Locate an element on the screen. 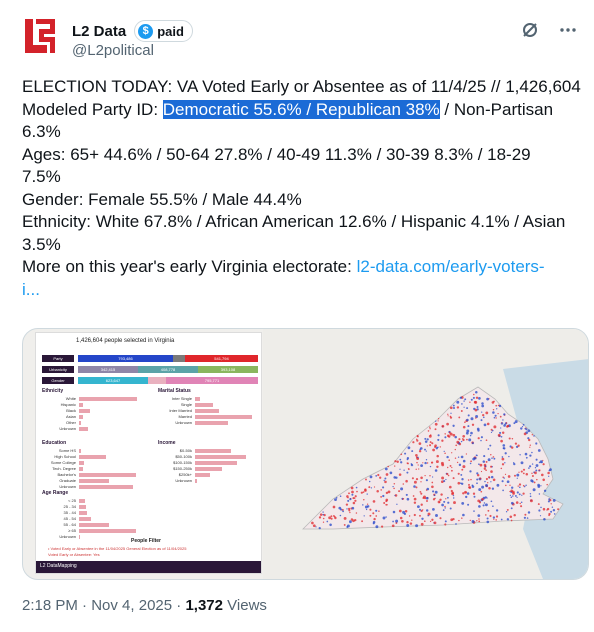  display-name: L2 Data is located at coordinates (99, 31).